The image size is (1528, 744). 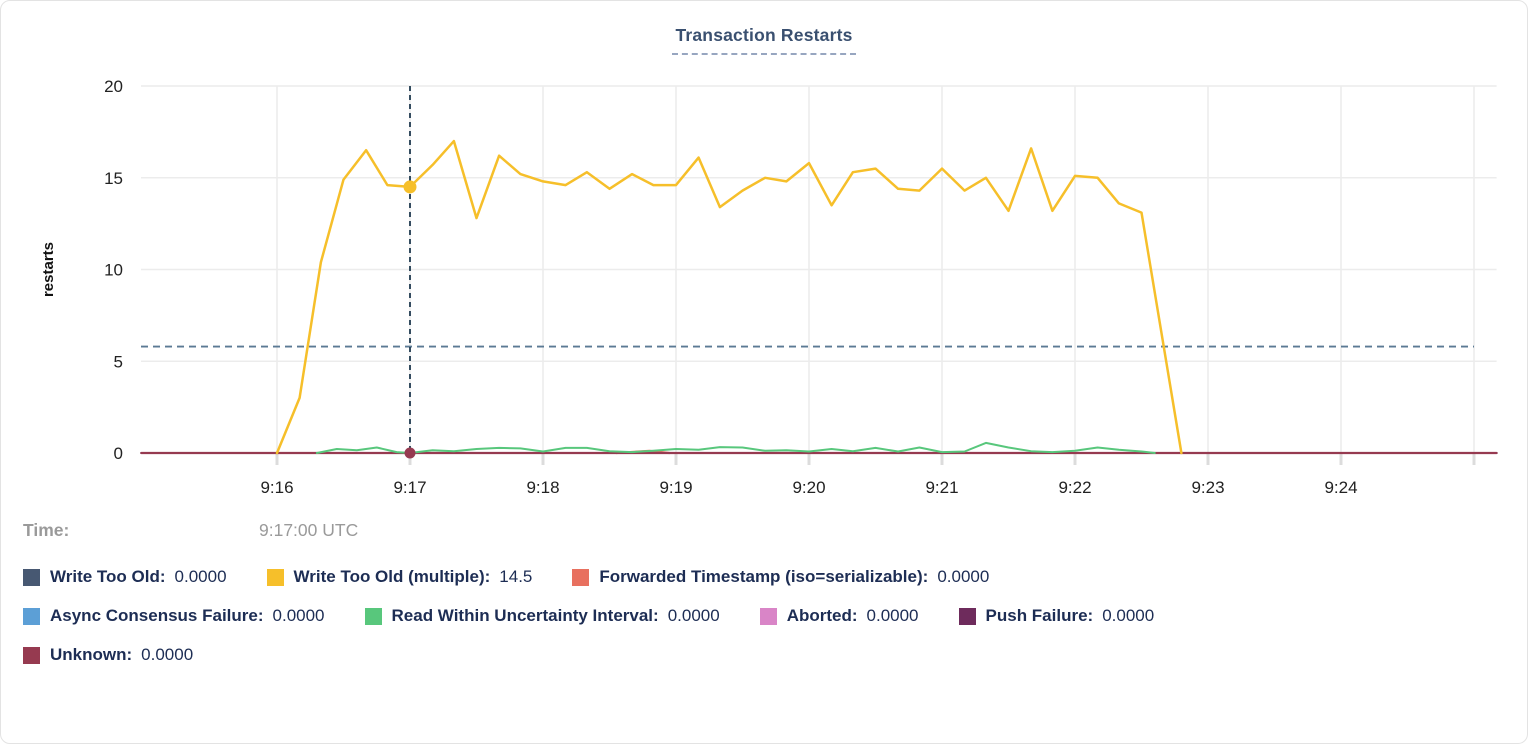 What do you see at coordinates (392, 576) in the screenshot?
I see `legend-label: Write Too Old (multiple):` at bounding box center [392, 576].